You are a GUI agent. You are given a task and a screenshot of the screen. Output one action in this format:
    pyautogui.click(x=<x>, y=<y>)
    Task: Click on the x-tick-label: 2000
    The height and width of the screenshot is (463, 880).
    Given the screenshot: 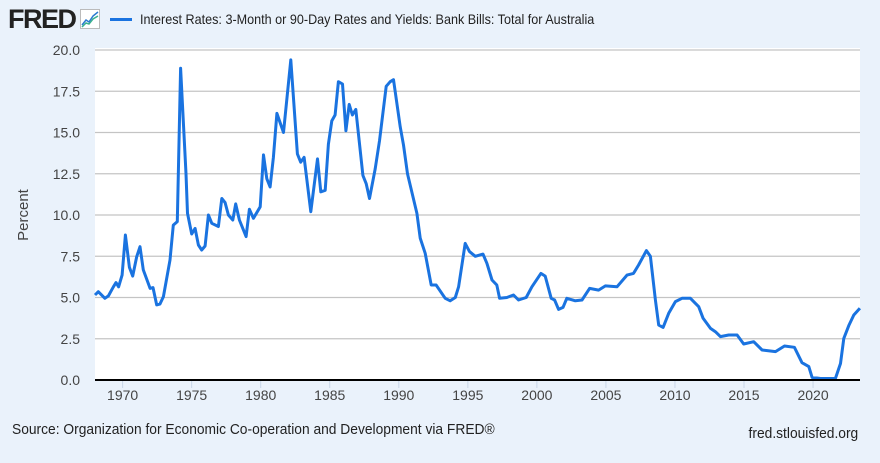 What is the action you would take?
    pyautogui.click(x=536, y=395)
    